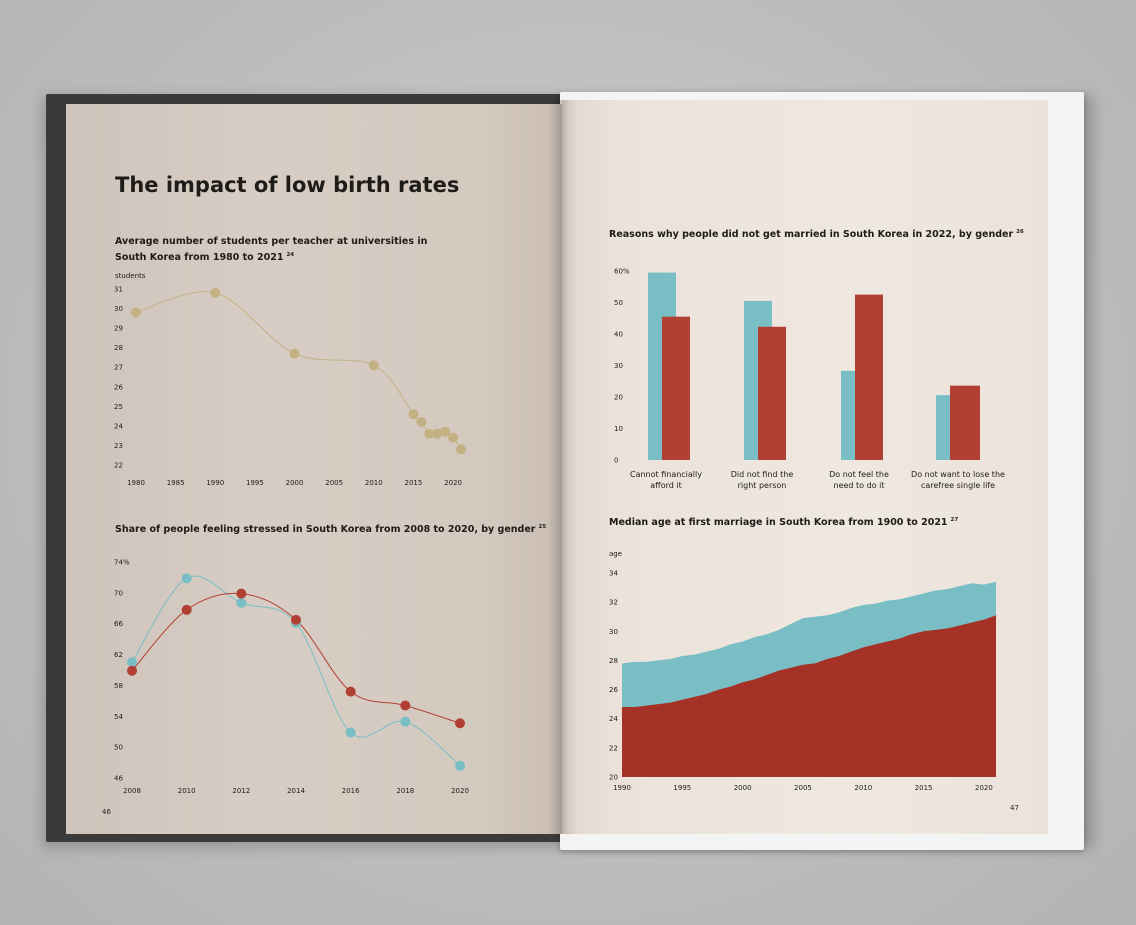 The image size is (1136, 925). What do you see at coordinates (618, 335) in the screenshot?
I see `y-tick-label: 40` at bounding box center [618, 335].